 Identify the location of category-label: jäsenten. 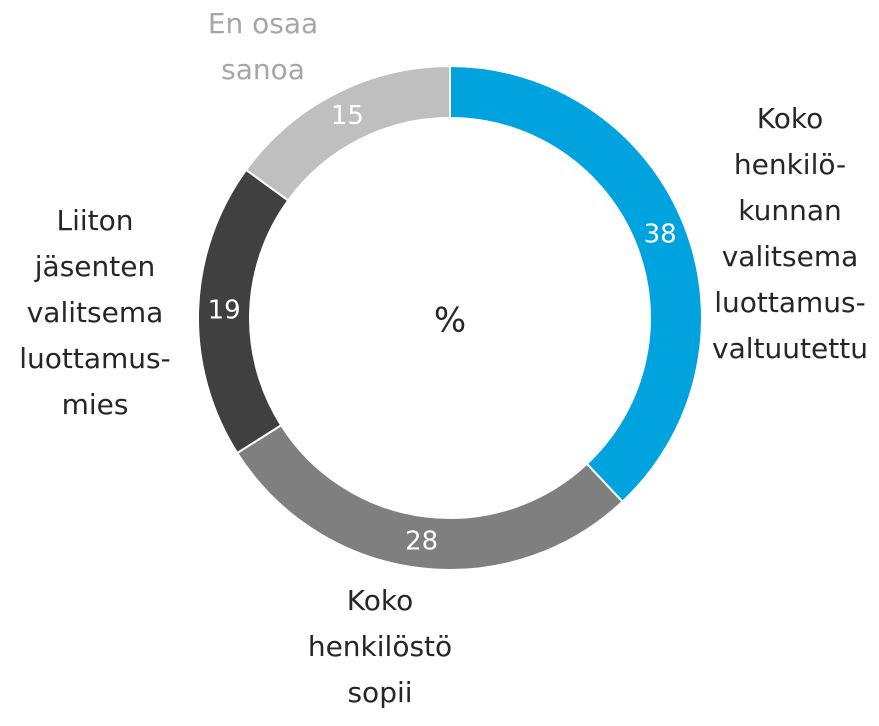
(94, 266).